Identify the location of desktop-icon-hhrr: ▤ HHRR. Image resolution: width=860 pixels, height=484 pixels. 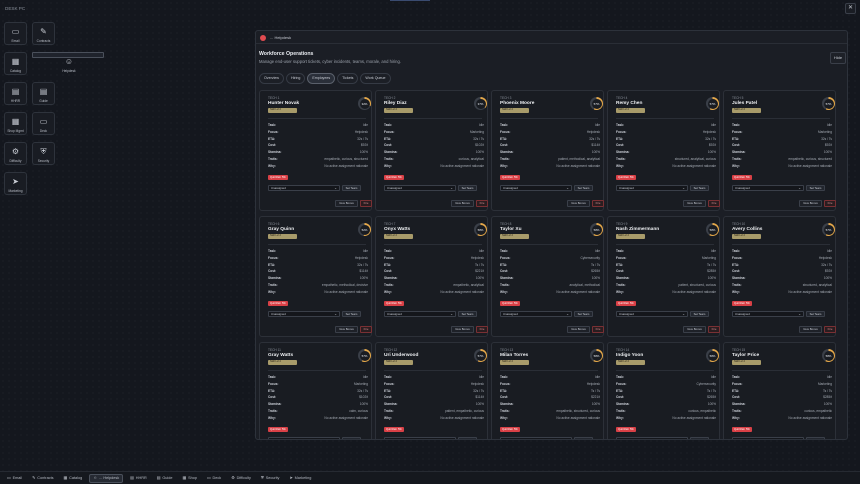
(15, 93).